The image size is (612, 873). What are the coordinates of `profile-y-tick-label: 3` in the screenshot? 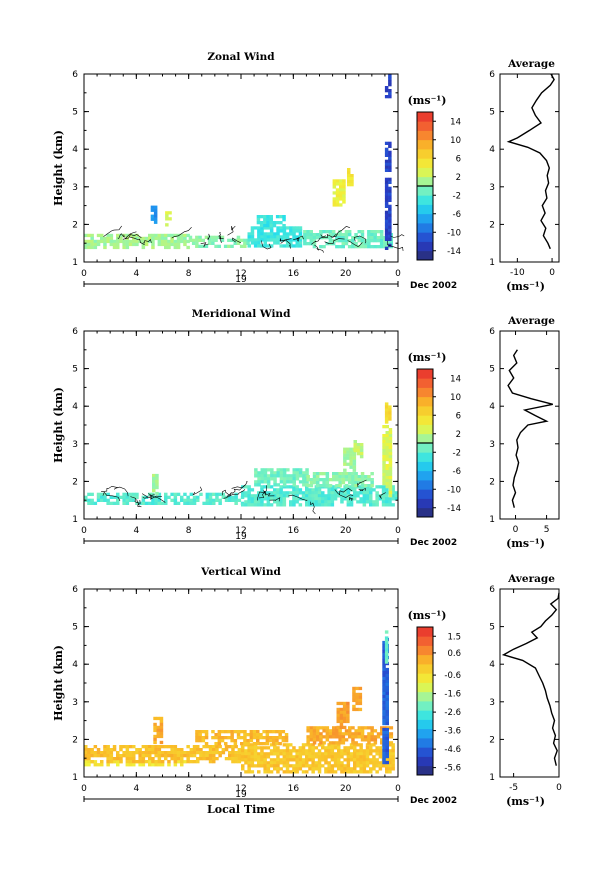 It's located at (492, 445).